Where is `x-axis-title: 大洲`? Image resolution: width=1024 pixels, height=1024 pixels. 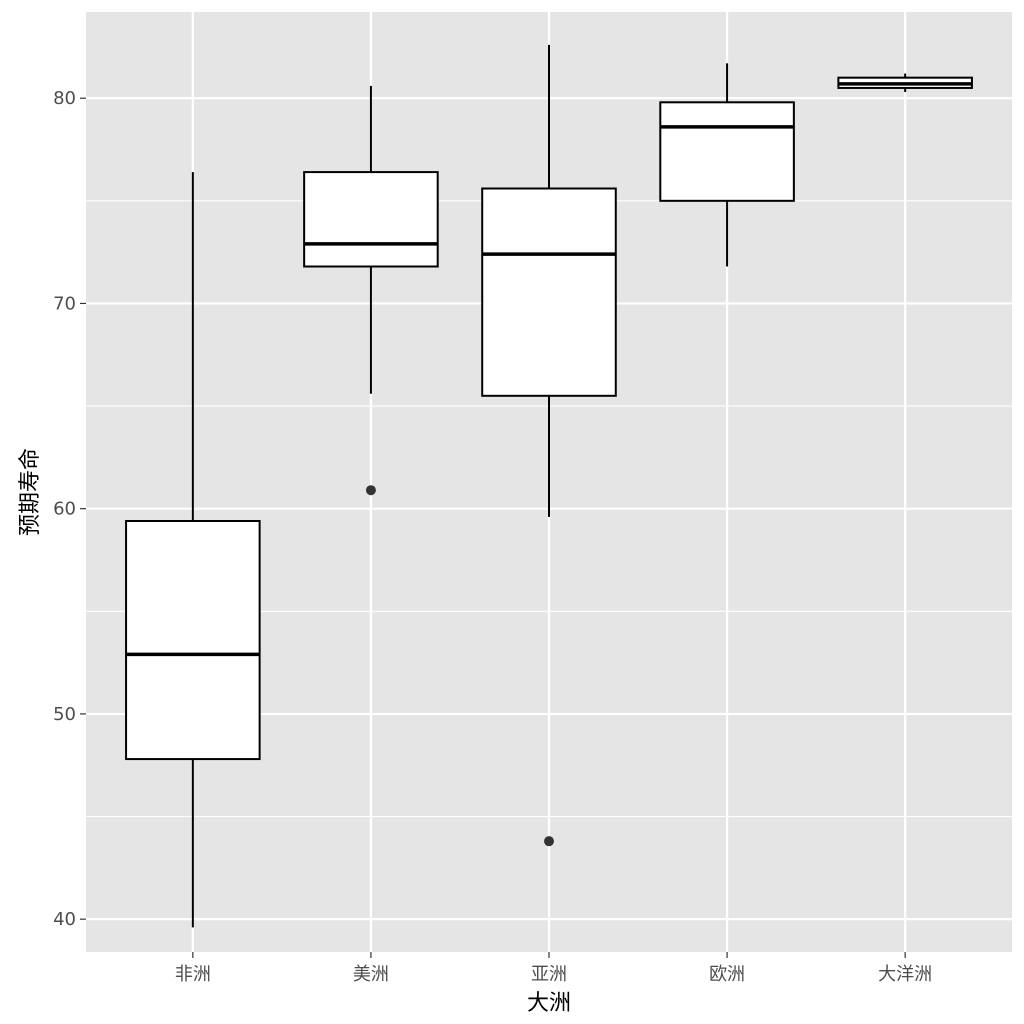 x-axis-title: 大洲 is located at coordinates (549, 1003).